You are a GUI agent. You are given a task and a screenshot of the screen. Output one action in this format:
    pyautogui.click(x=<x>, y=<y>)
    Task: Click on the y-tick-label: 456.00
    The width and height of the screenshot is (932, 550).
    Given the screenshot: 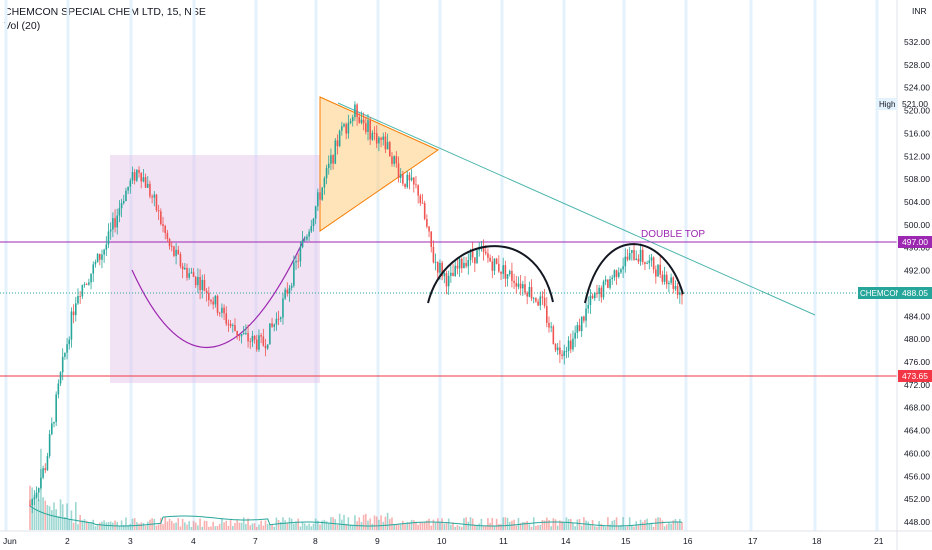 What is the action you would take?
    pyautogui.click(x=917, y=476)
    